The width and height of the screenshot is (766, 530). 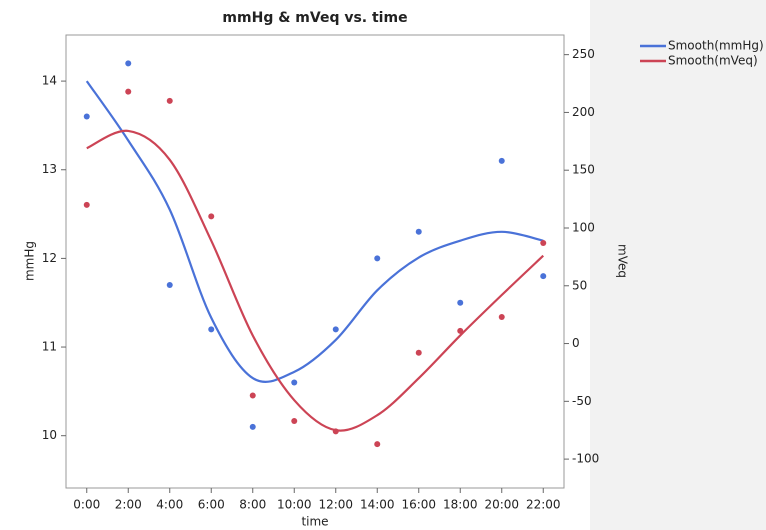 I want to click on y-tick-label: 14, so click(x=49, y=81).